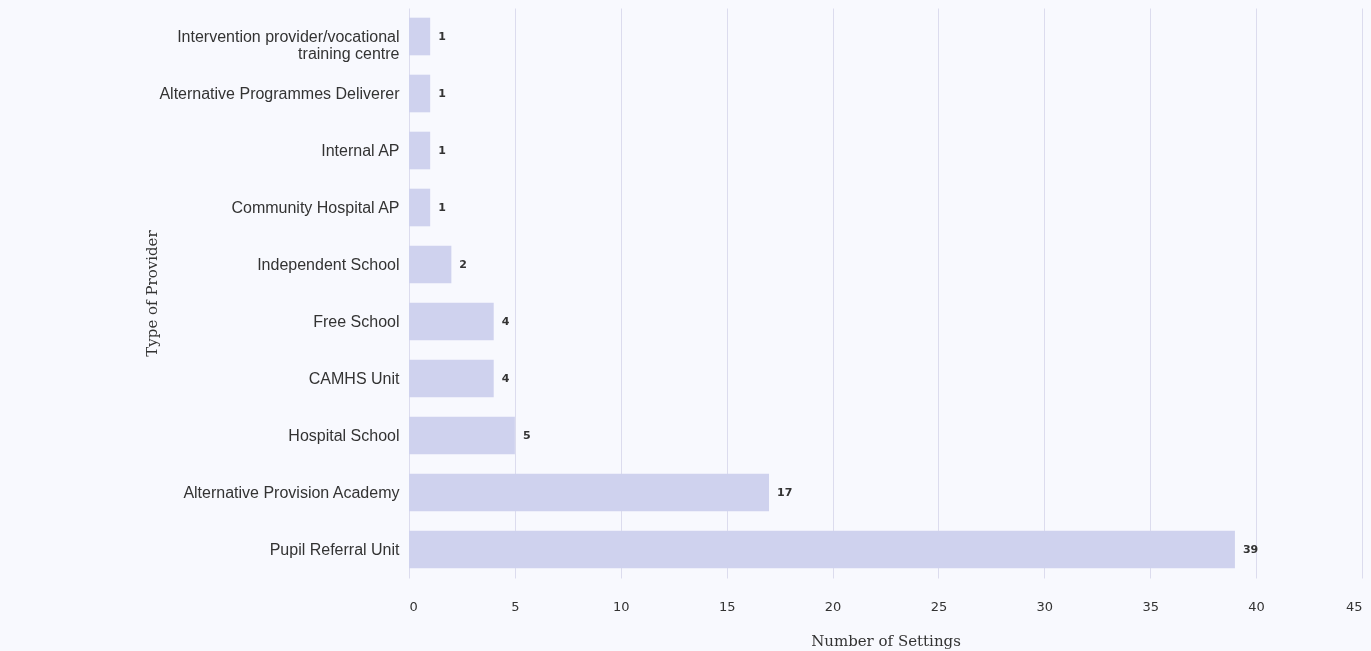  What do you see at coordinates (939, 606) in the screenshot?
I see `x-tick-label: 25` at bounding box center [939, 606].